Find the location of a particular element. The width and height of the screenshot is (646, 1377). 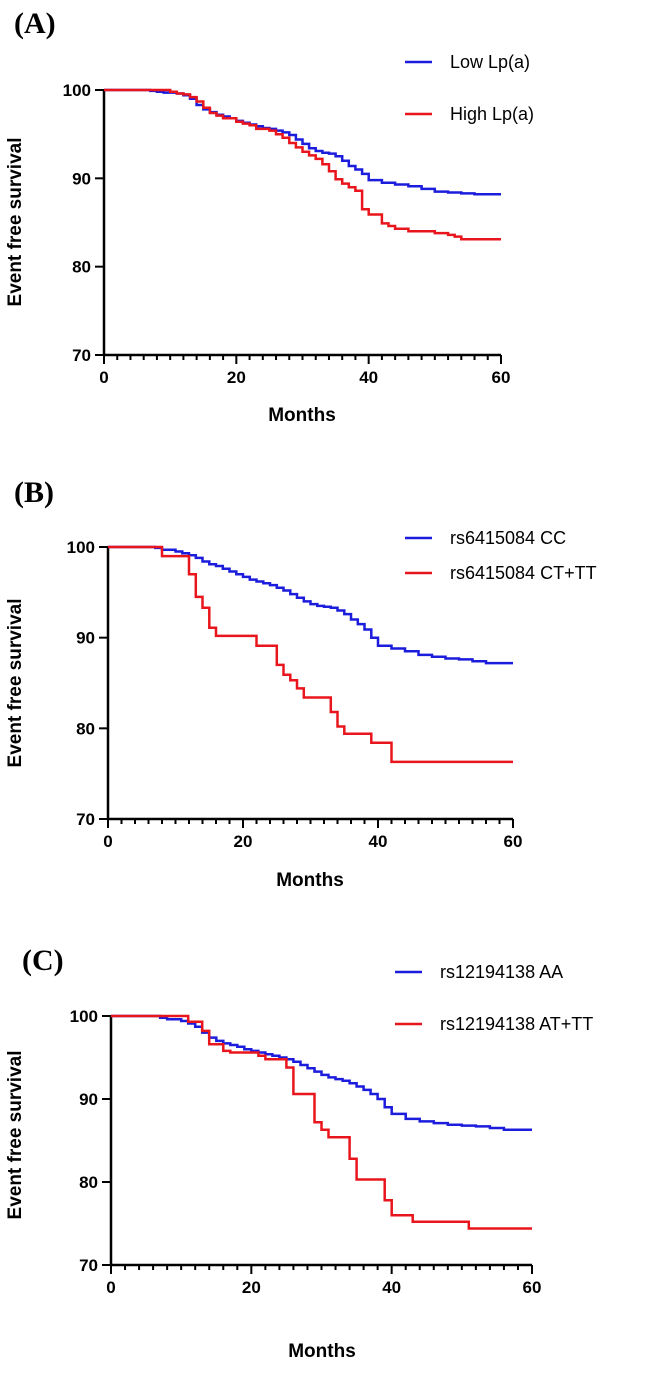

x-tick-label-a: 0 is located at coordinates (103, 377).